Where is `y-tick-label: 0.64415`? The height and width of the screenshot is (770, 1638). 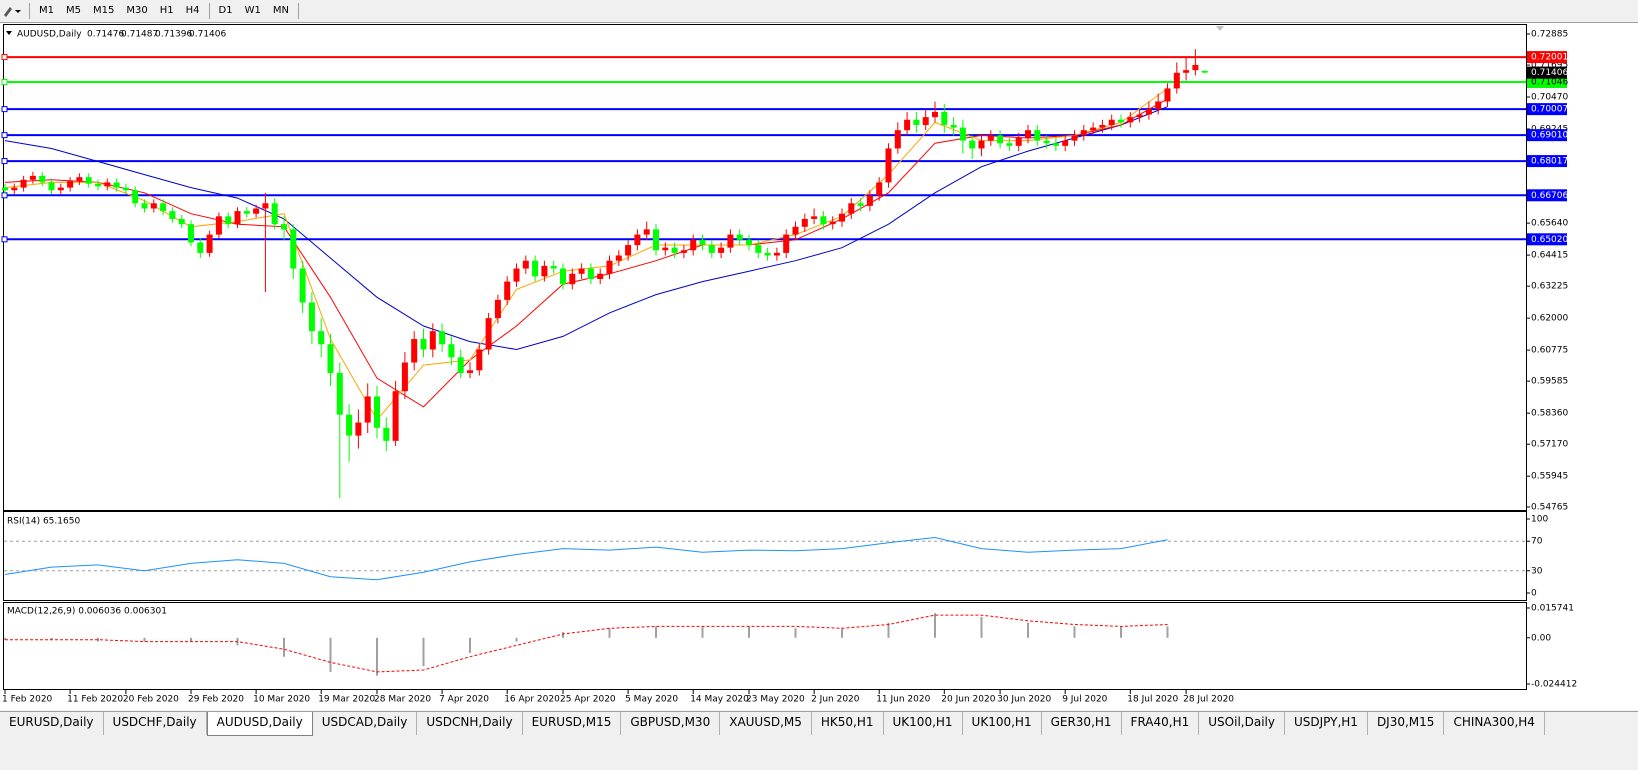
y-tick-label: 0.64415 is located at coordinates (1549, 256).